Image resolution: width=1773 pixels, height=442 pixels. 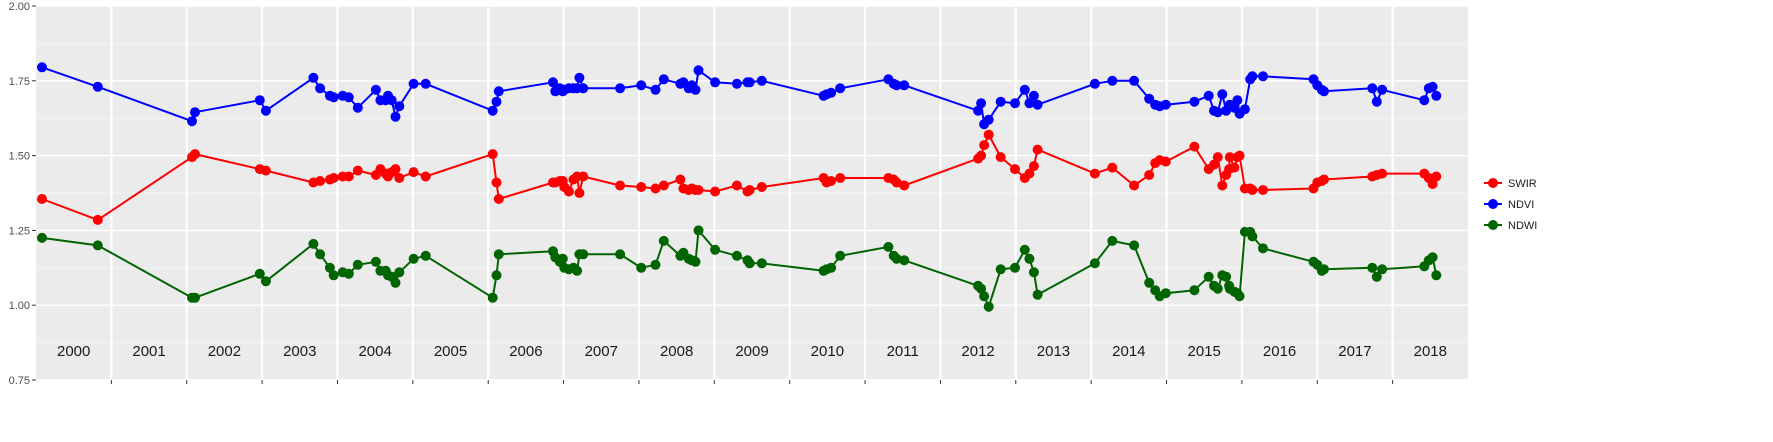 What do you see at coordinates (1521, 205) in the screenshot?
I see `legend-label: NDVI` at bounding box center [1521, 205].